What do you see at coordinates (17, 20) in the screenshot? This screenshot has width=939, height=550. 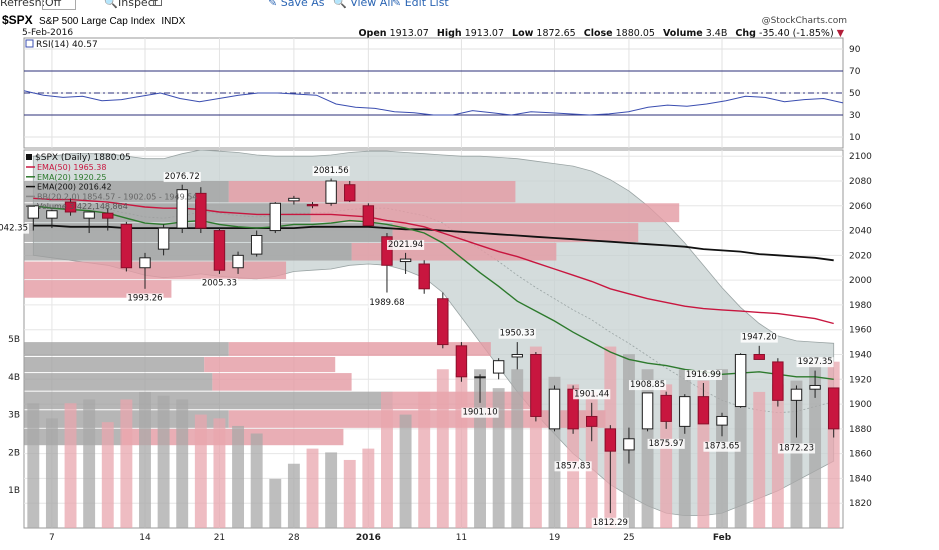 I see `symbol-ticker: $SPX` at bounding box center [17, 20].